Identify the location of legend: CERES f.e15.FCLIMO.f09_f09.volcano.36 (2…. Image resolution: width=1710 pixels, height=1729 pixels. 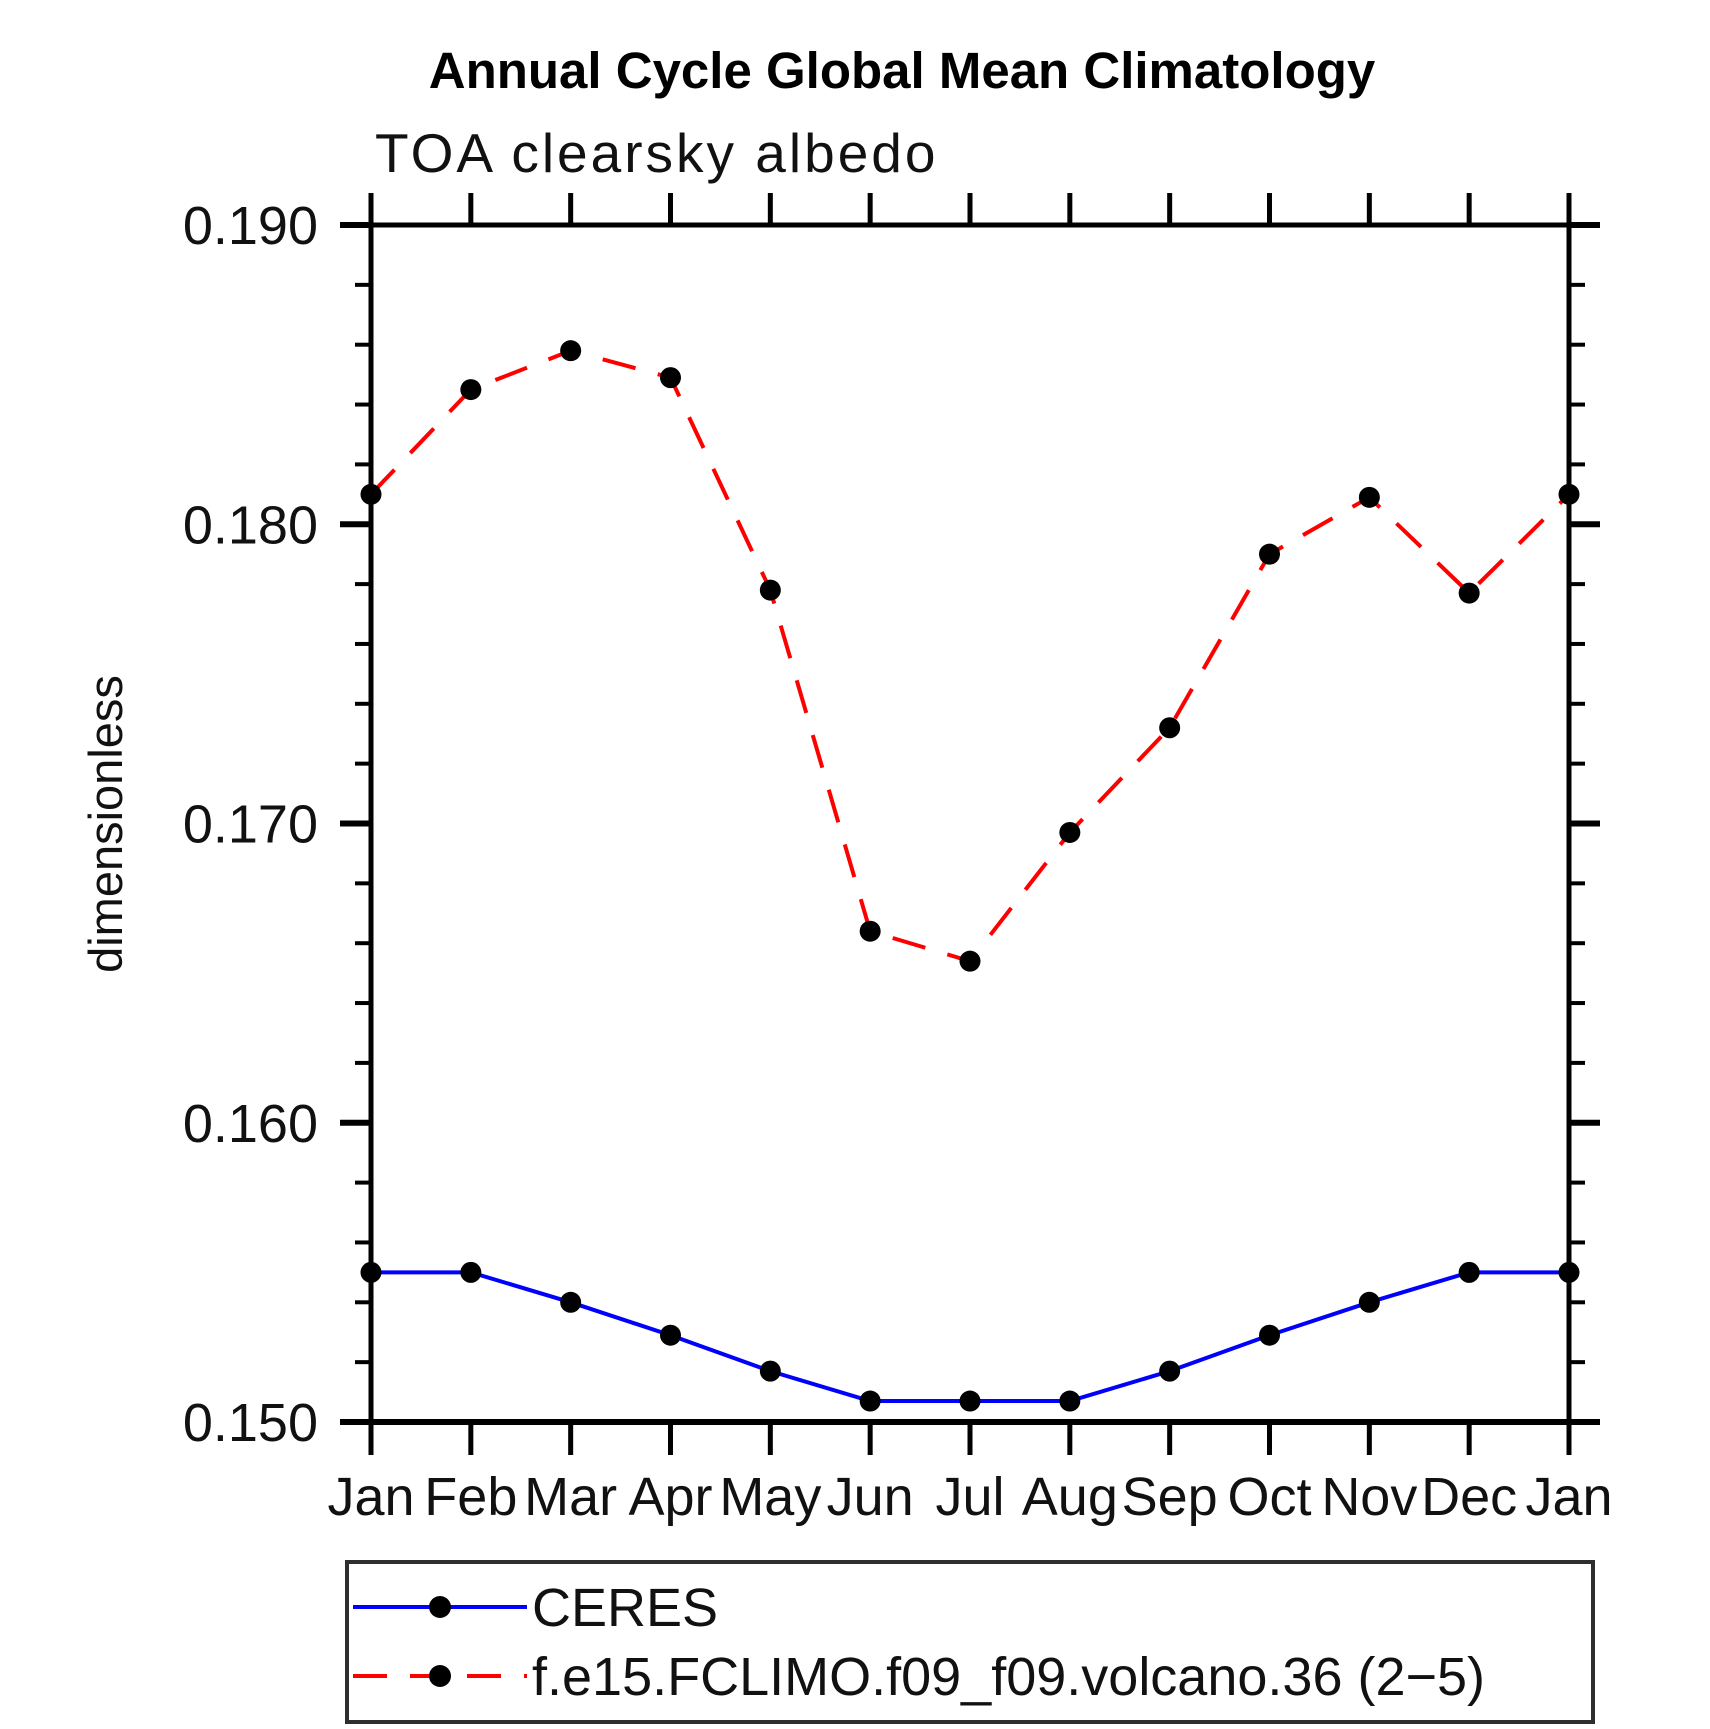
(970, 1642).